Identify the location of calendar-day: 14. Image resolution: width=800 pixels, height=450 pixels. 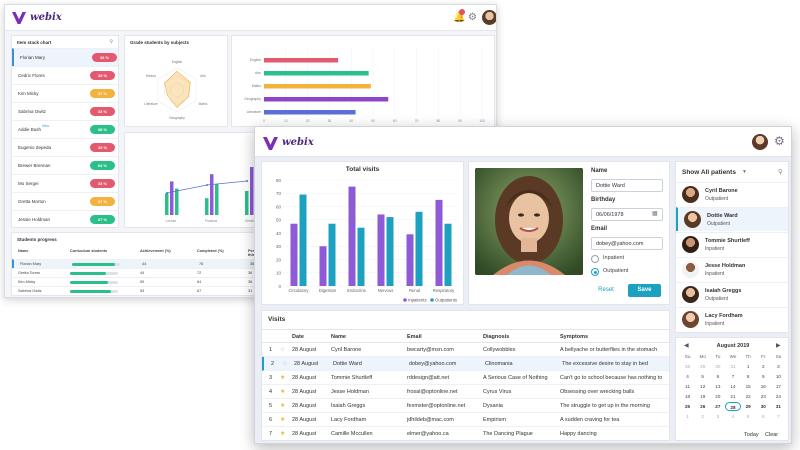
(733, 386).